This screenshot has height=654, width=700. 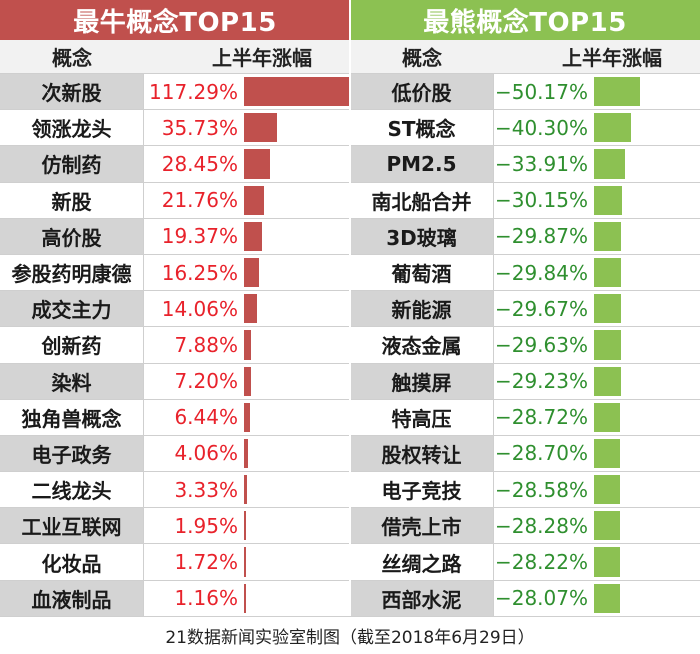 What do you see at coordinates (72, 490) in the screenshot?
I see `gainers-category-label: 二线龙头` at bounding box center [72, 490].